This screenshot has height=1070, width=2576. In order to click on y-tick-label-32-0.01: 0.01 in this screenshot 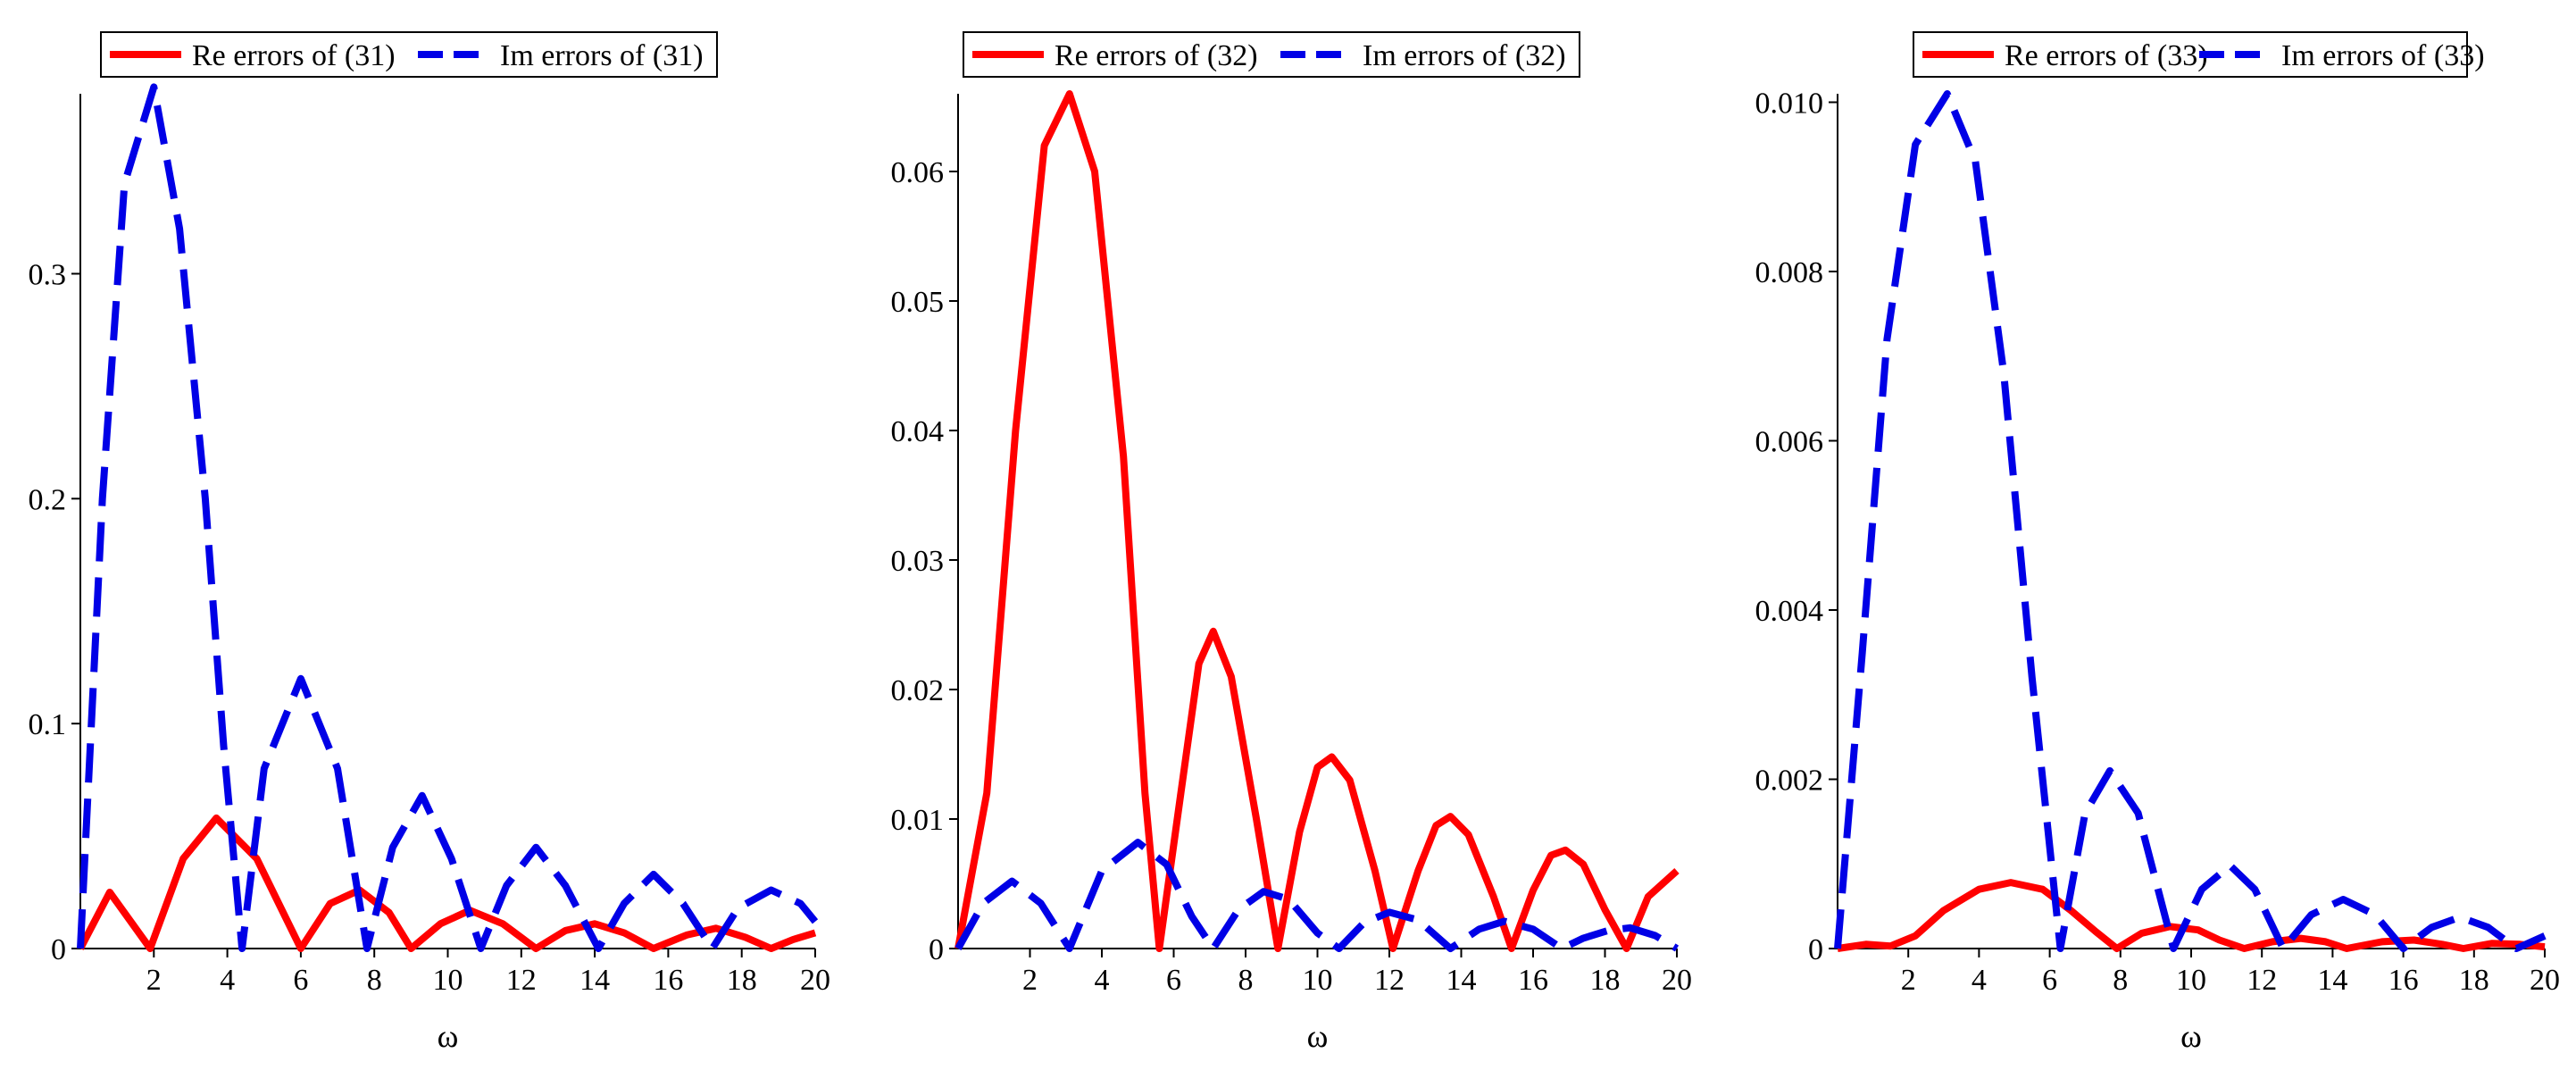, I will do `click(918, 821)`.